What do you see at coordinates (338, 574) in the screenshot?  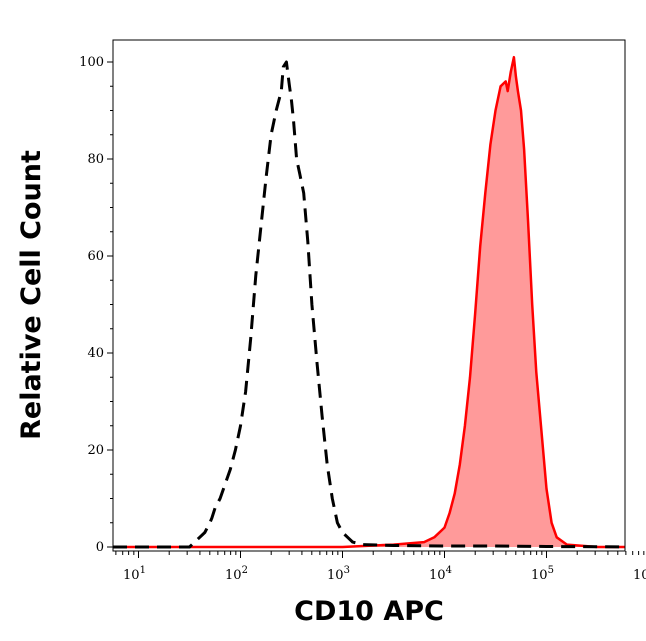 I see `x-tick-label: 10³` at bounding box center [338, 574].